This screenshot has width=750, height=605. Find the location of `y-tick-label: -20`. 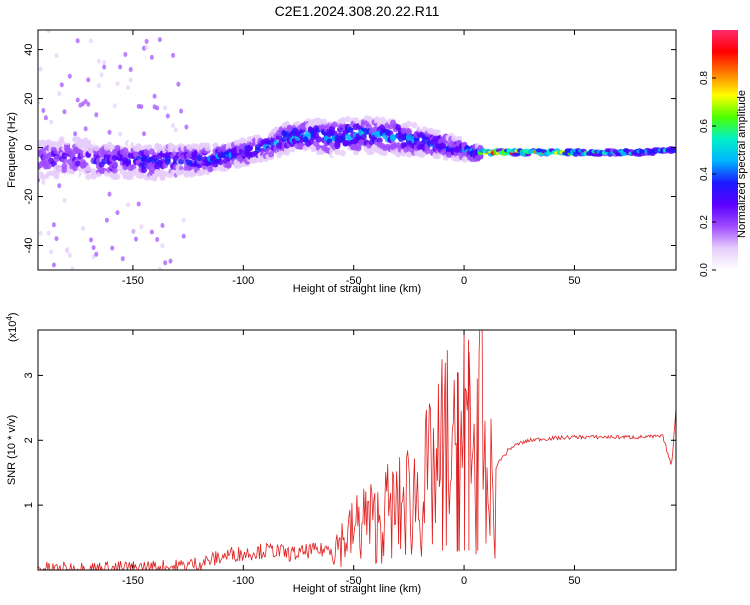

y-tick-label: -20 is located at coordinates (29, 197).